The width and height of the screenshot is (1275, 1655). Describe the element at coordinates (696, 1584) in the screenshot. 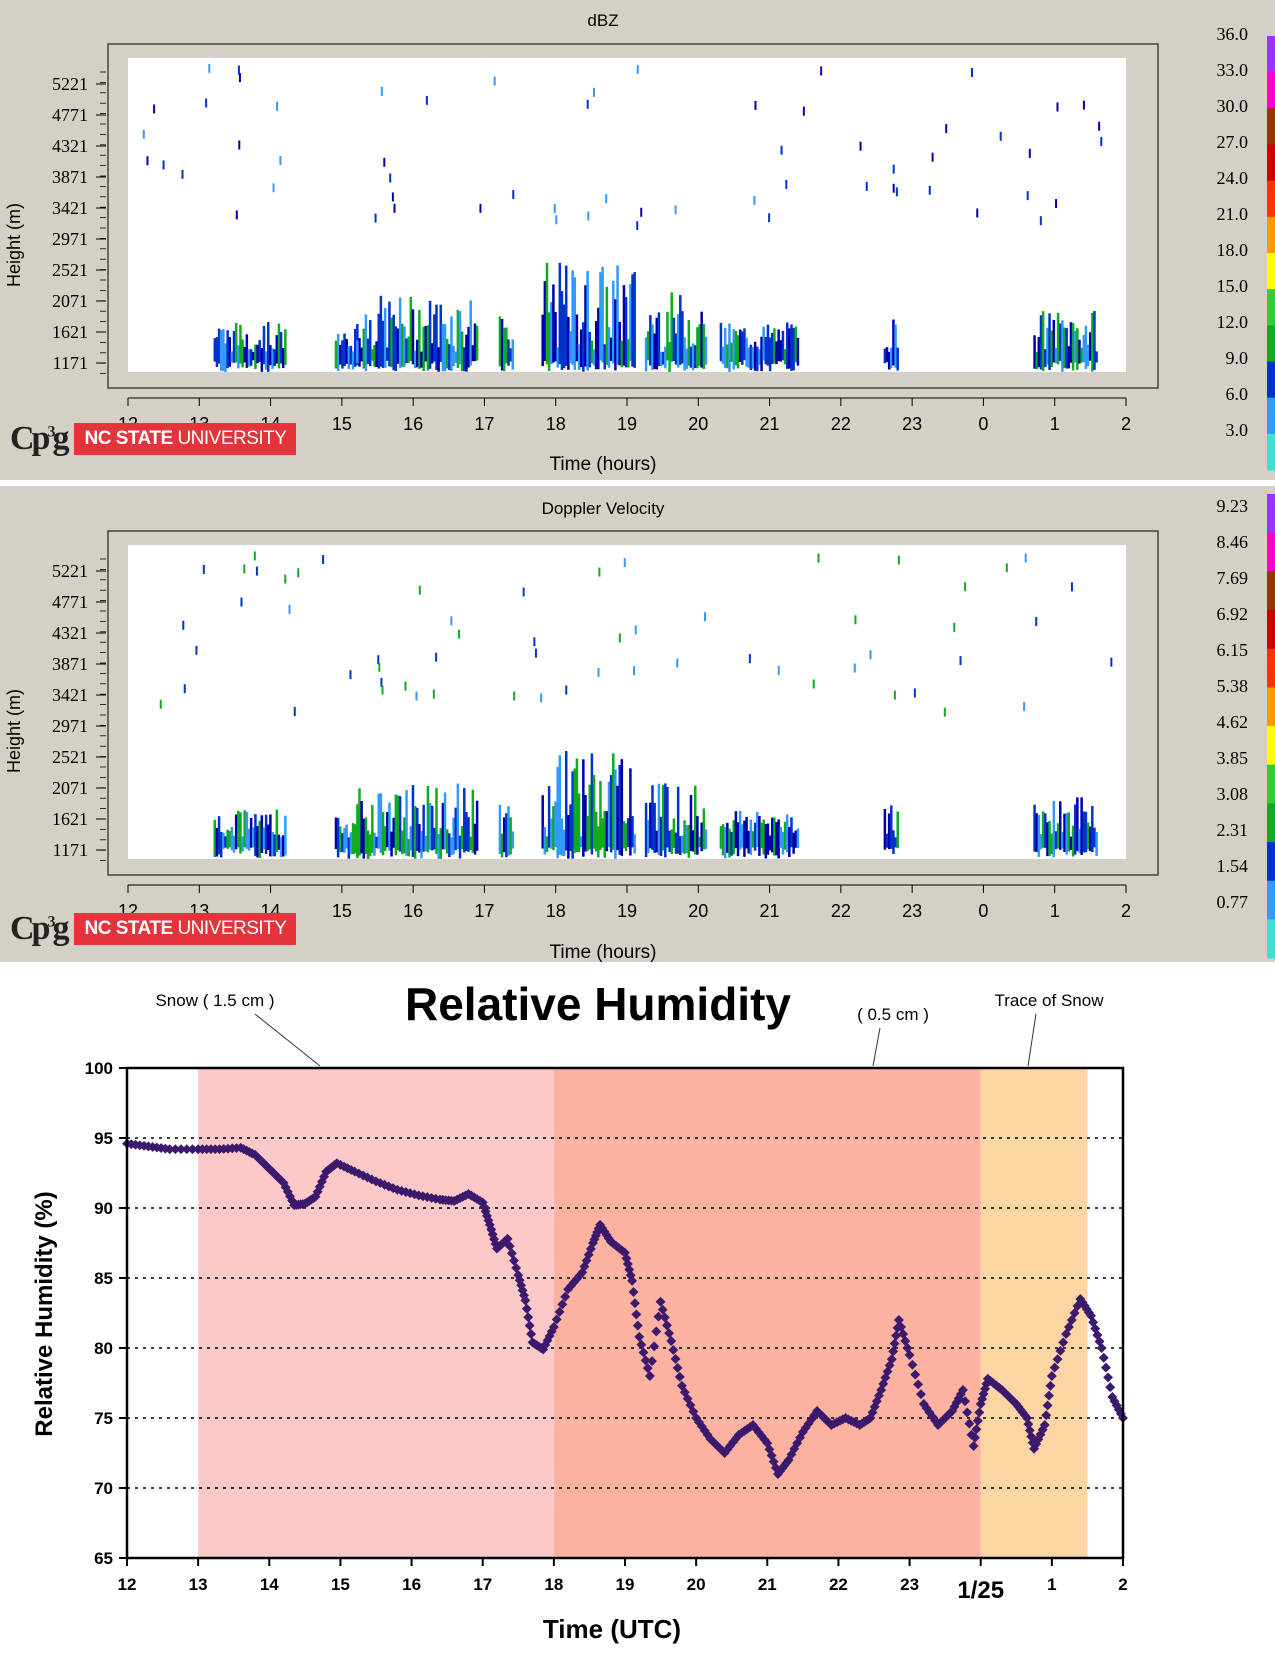

I see `x-tick-label: 20` at that location.